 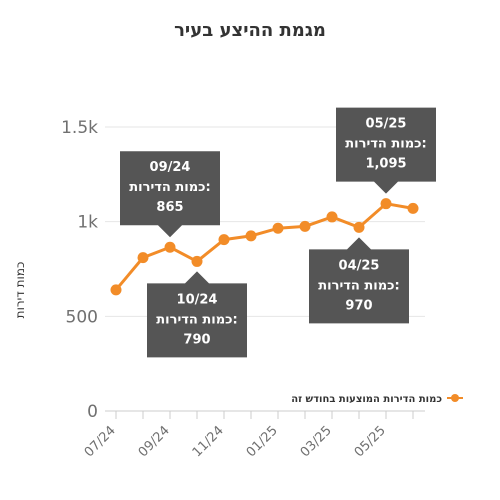 What do you see at coordinates (208, 441) in the screenshot?
I see `x-tick-label: 11/24` at bounding box center [208, 441].